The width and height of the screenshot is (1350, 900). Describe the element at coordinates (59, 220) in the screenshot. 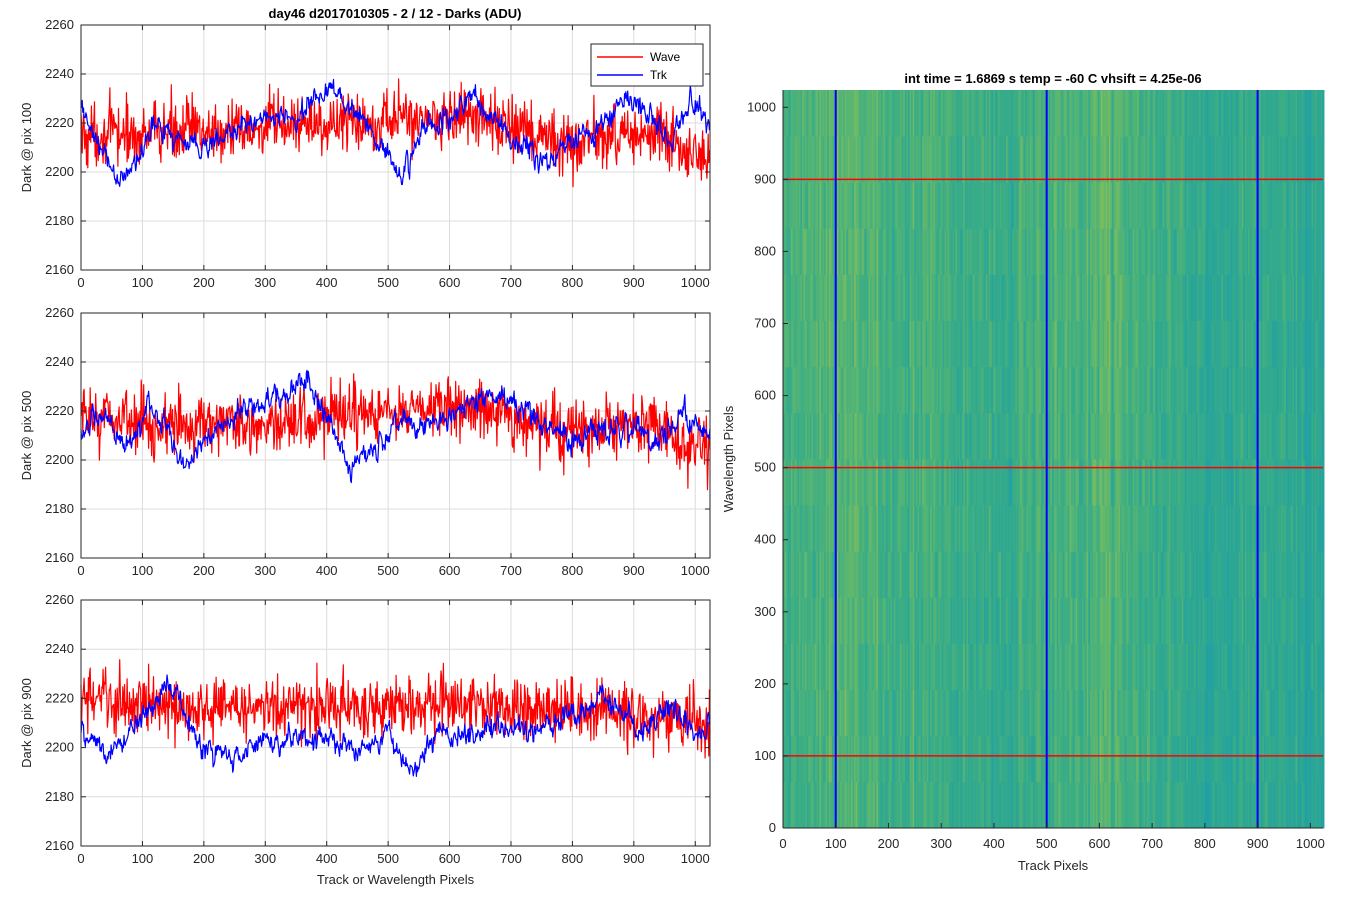

I see `y-tick-label: 2180` at that location.